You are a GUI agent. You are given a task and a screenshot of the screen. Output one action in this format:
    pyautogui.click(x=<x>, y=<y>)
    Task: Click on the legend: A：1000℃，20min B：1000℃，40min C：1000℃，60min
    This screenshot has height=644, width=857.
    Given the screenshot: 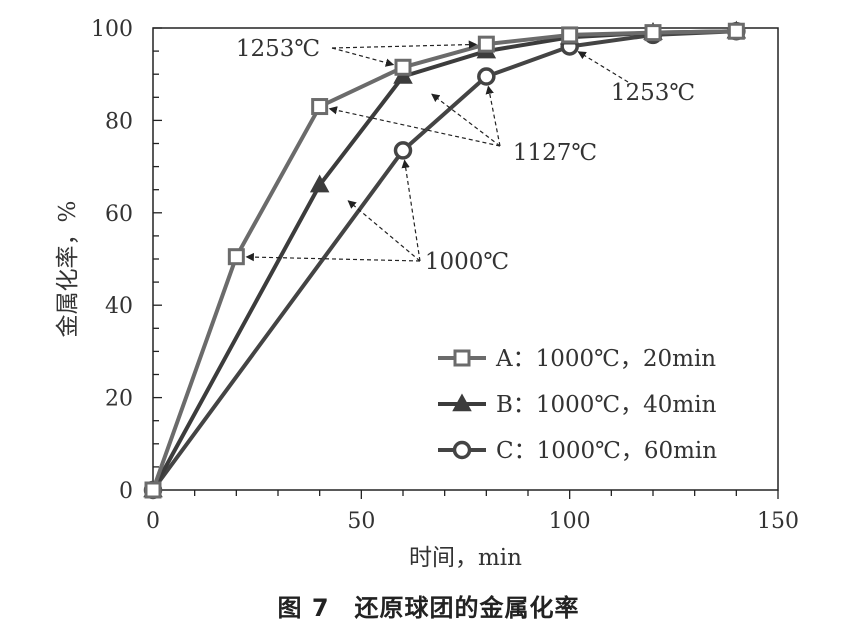 What is the action you would take?
    pyautogui.click(x=577, y=405)
    